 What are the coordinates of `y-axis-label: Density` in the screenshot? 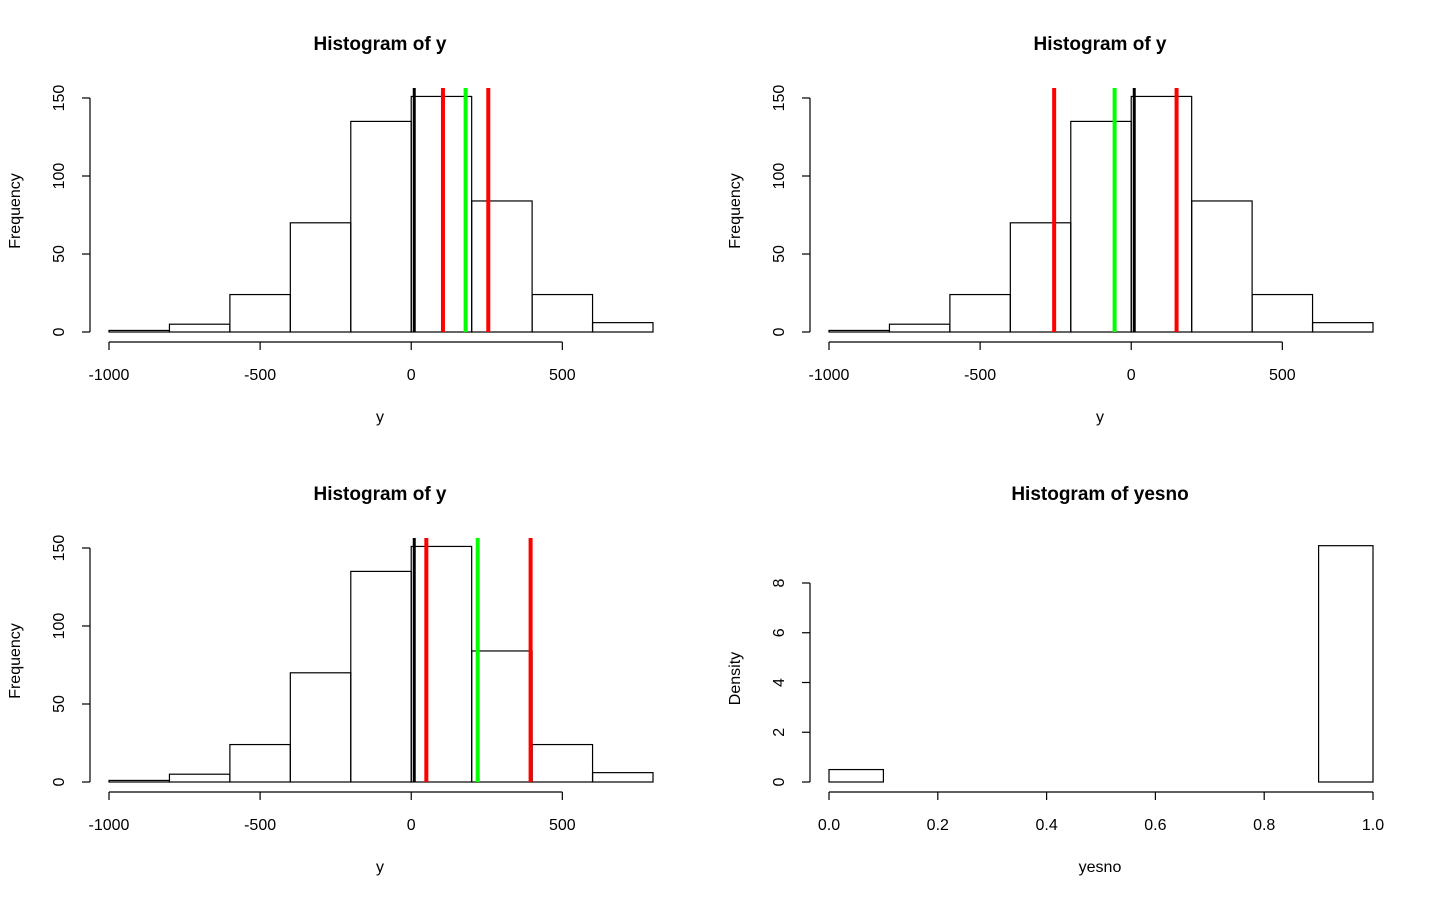 It's located at (735, 678).